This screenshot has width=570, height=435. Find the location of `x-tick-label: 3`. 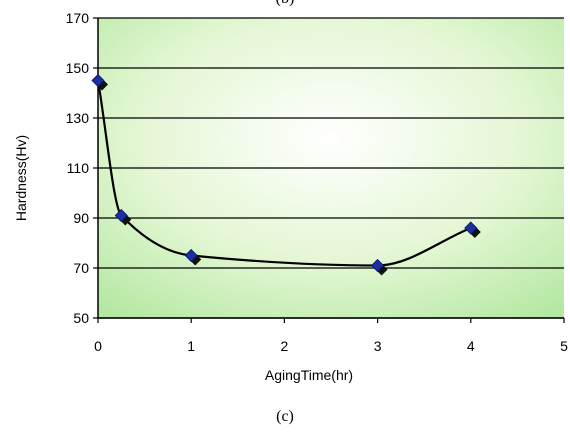

x-tick-label: 3 is located at coordinates (378, 346).